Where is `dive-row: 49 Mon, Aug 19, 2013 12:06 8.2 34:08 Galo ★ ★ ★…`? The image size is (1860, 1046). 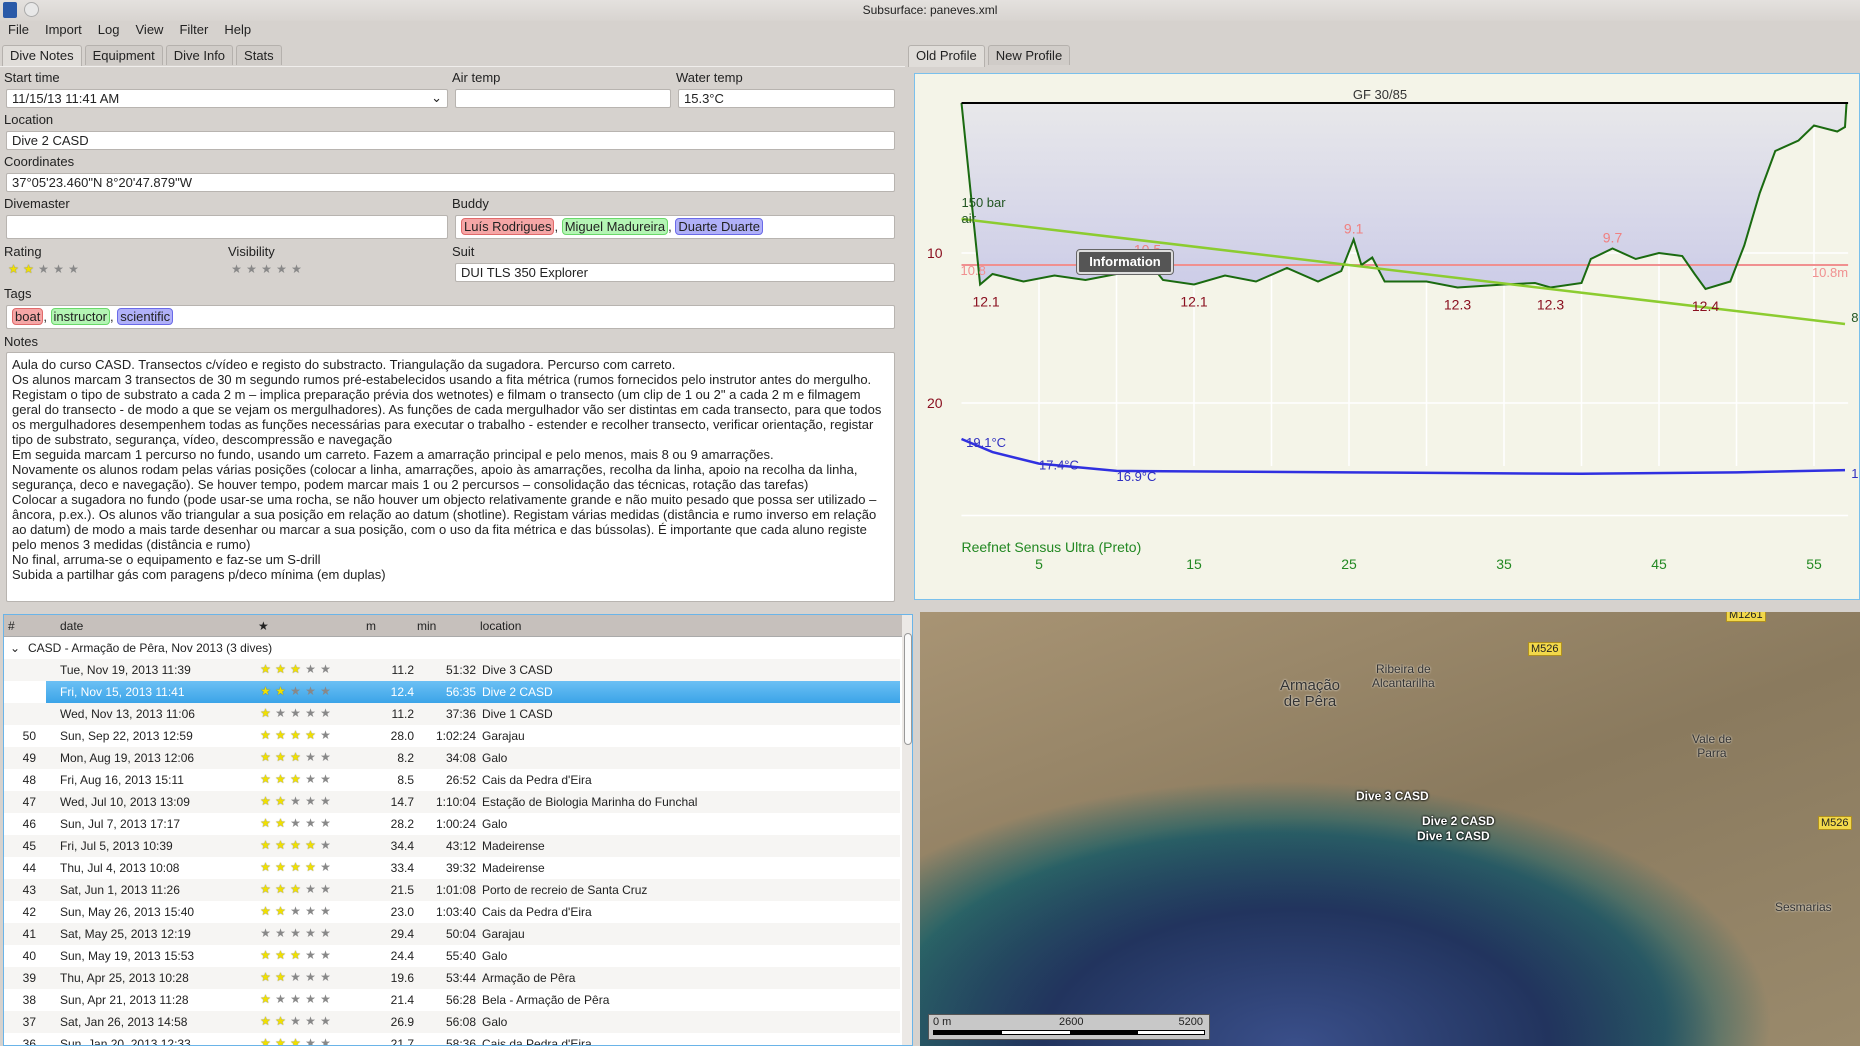
dive-row: 49 Mon, Aug 19, 2013 12:06 8.2 34:08 Galo ★ ★ ★… is located at coordinates (452, 758).